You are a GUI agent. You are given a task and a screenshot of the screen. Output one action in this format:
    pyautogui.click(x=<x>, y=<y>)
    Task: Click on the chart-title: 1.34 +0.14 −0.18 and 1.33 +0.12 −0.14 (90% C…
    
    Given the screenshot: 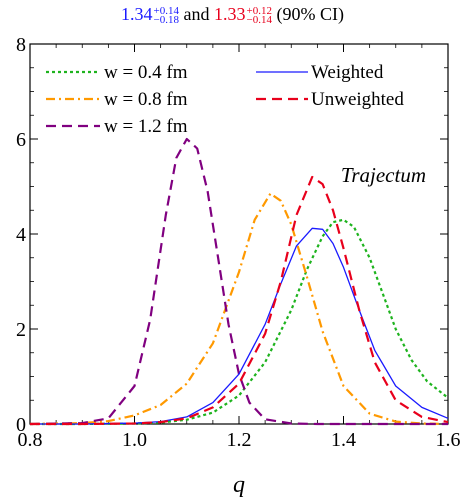 What is the action you would take?
    pyautogui.click(x=232, y=14)
    